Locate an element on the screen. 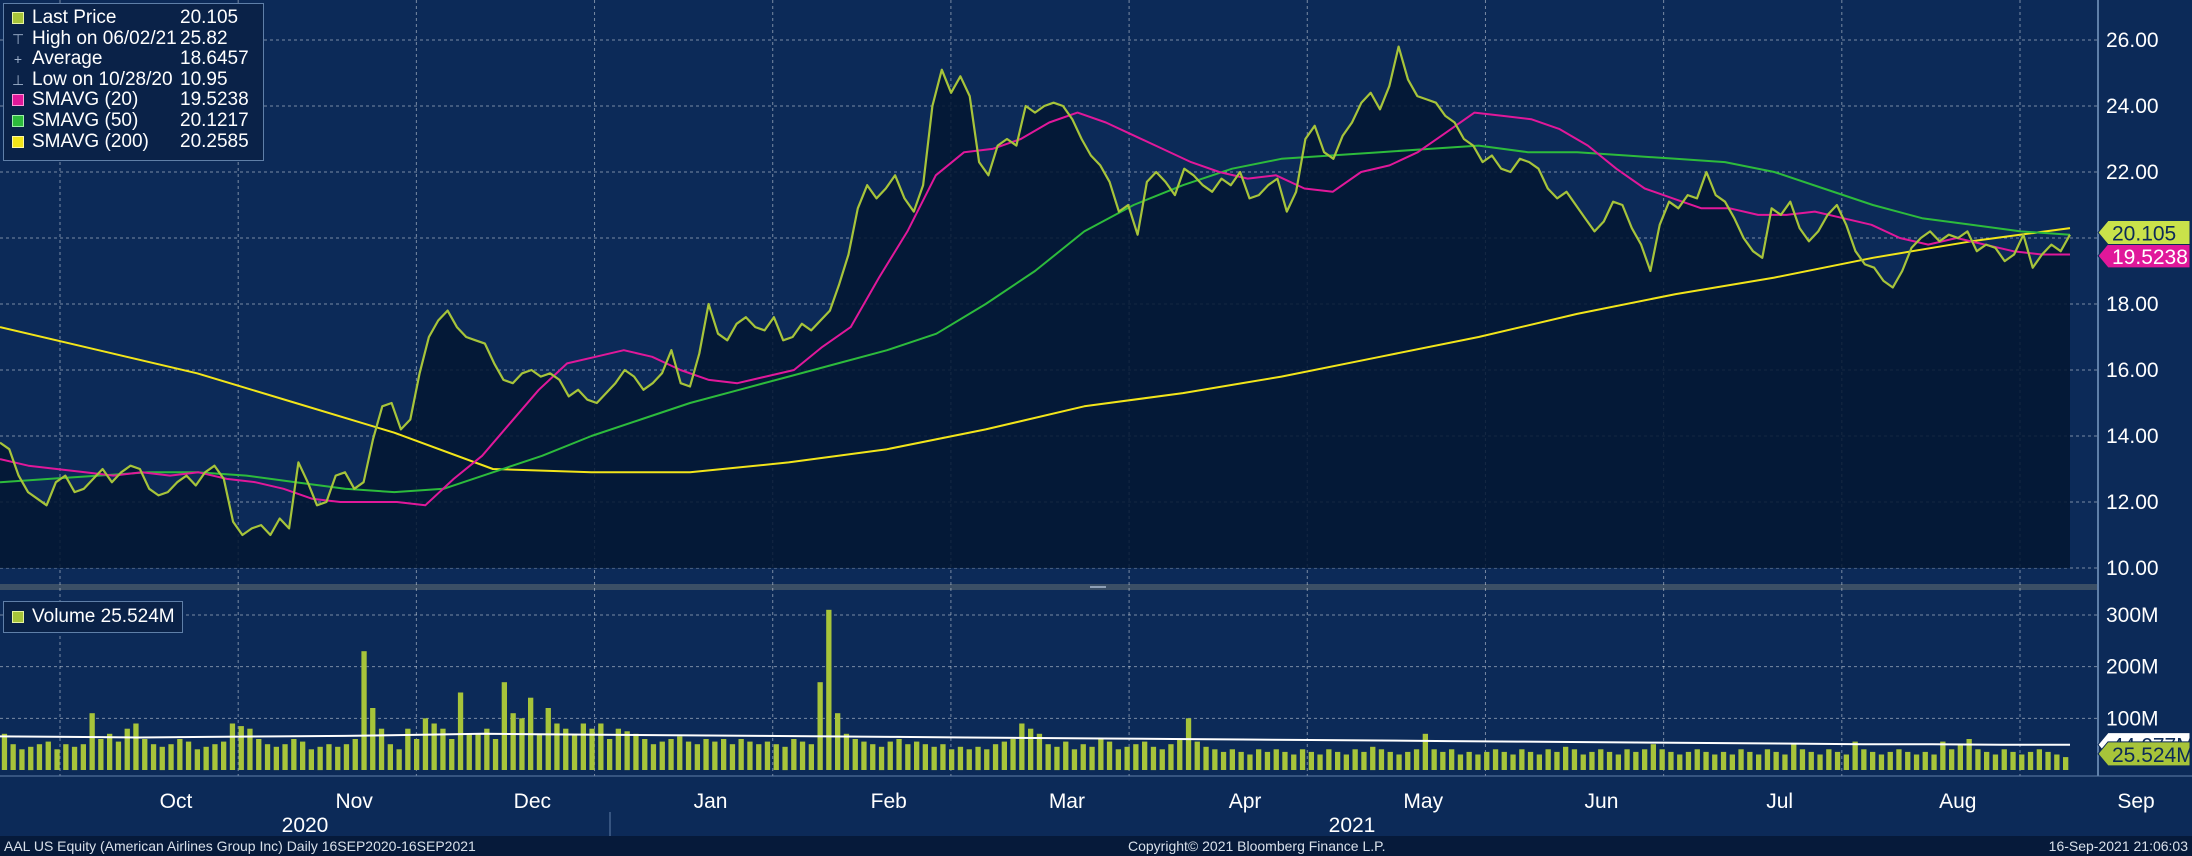 Image resolution: width=2192 pixels, height=856 pixels. panel-splitter-handle is located at coordinates (1098, 587).